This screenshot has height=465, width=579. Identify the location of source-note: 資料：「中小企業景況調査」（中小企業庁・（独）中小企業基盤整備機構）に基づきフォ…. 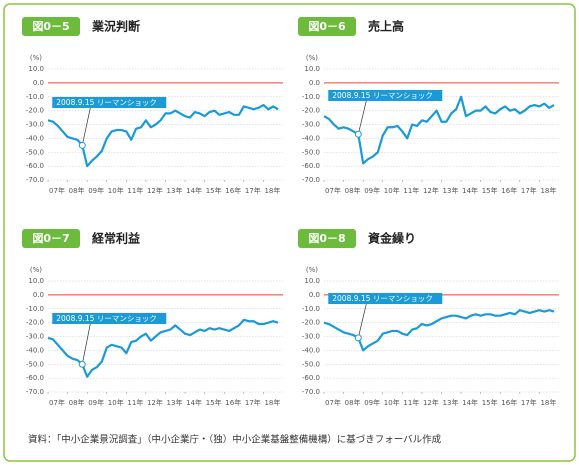
(235, 440).